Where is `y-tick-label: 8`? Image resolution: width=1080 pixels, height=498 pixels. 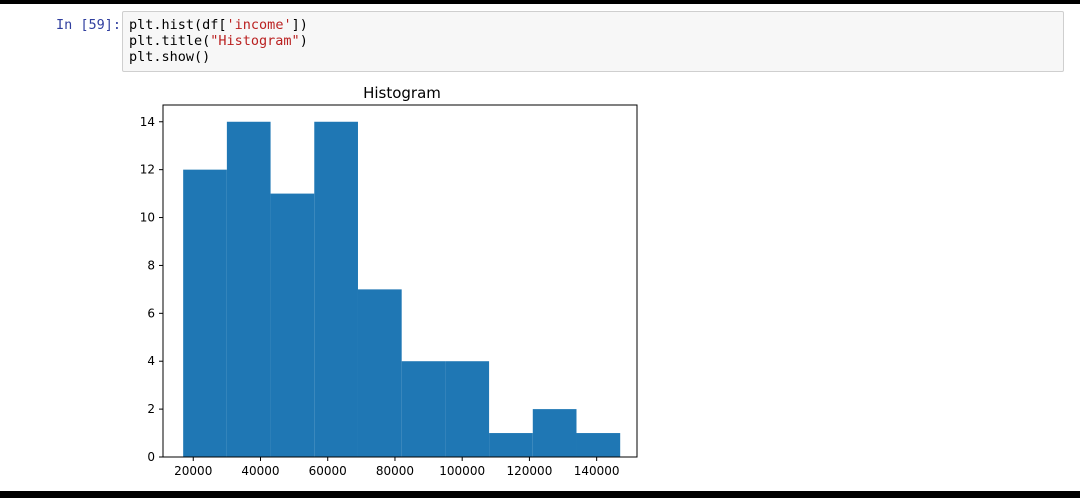 y-tick-label: 8 is located at coordinates (151, 265).